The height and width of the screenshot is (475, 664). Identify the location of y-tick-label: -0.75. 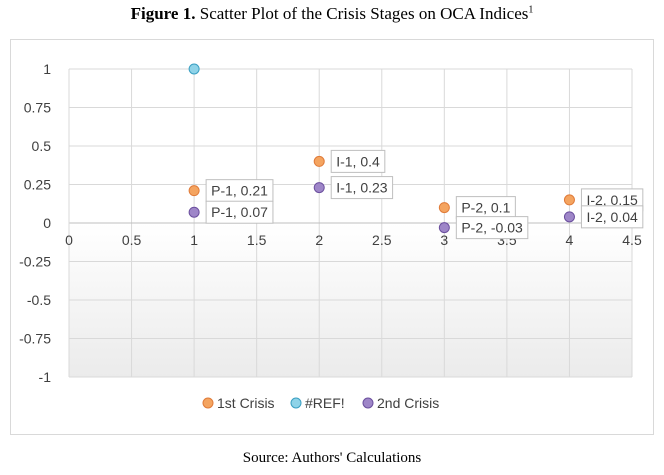
(35, 339).